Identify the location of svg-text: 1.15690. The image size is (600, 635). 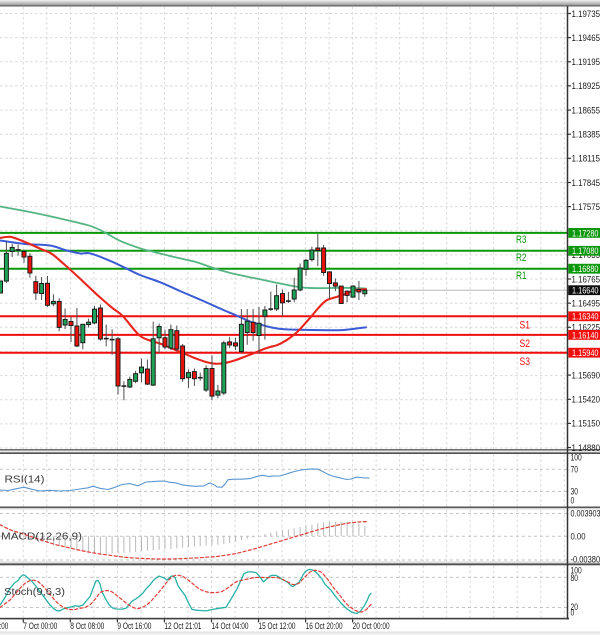
(586, 375).